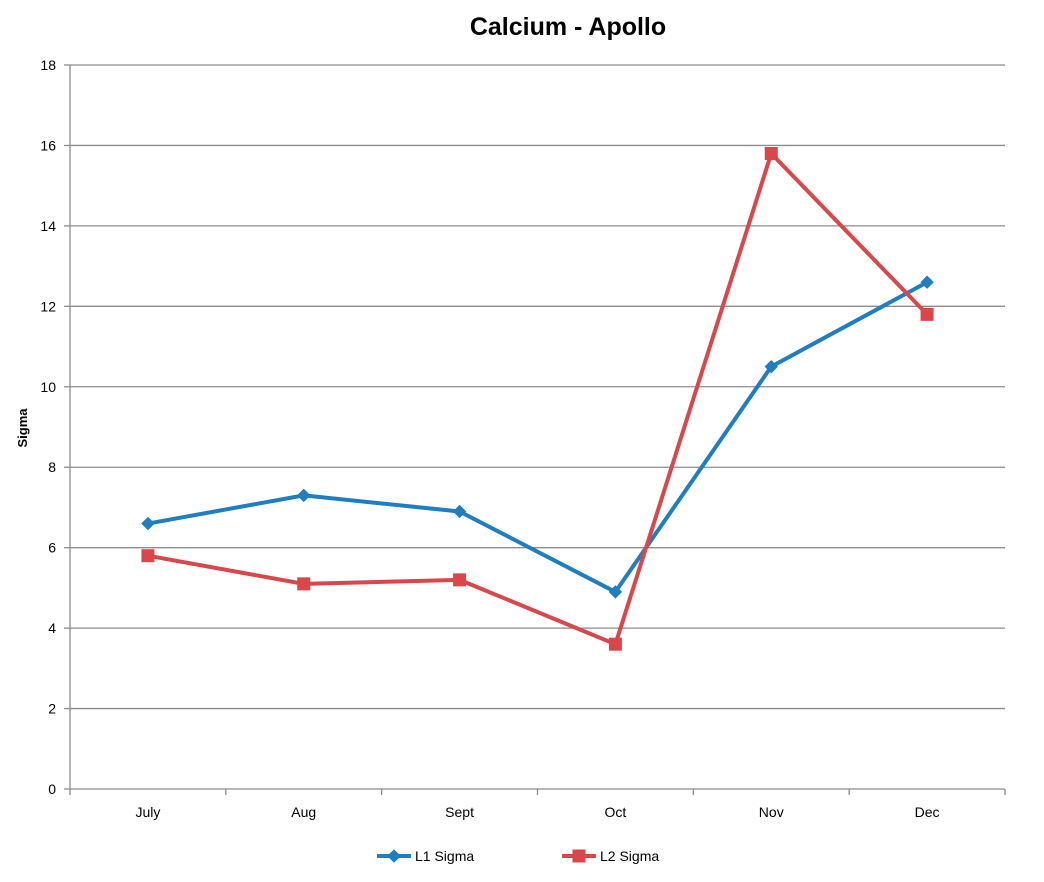 The image size is (1044, 882). What do you see at coordinates (927, 812) in the screenshot?
I see `x-tick-label: Dec` at bounding box center [927, 812].